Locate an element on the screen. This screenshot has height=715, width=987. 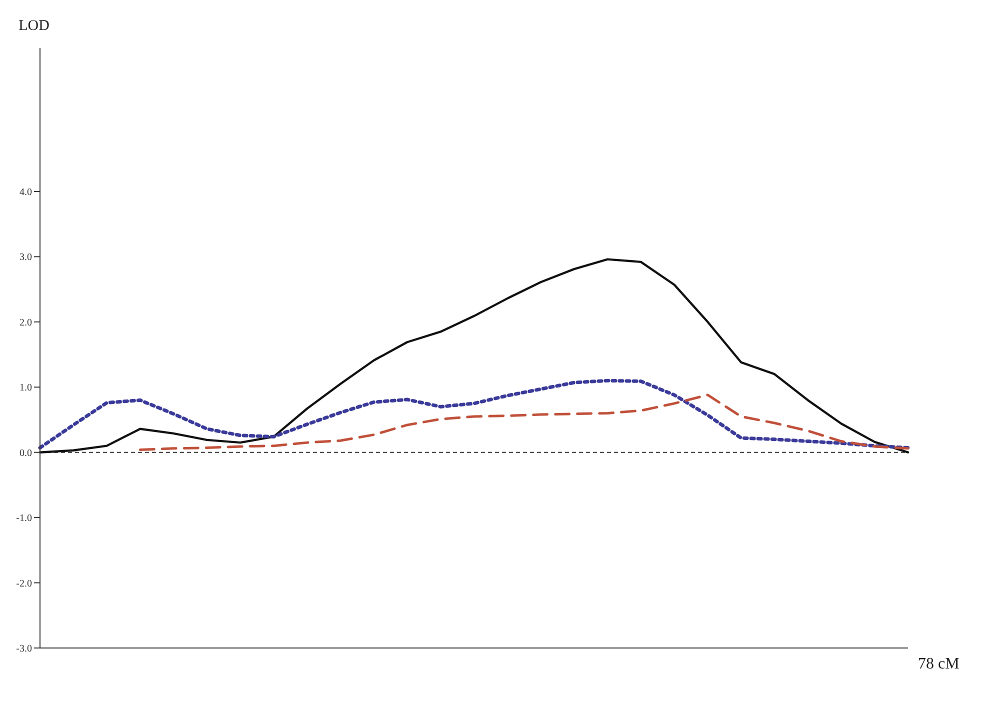
y-tick-label: 1.0 is located at coordinates (26, 388).